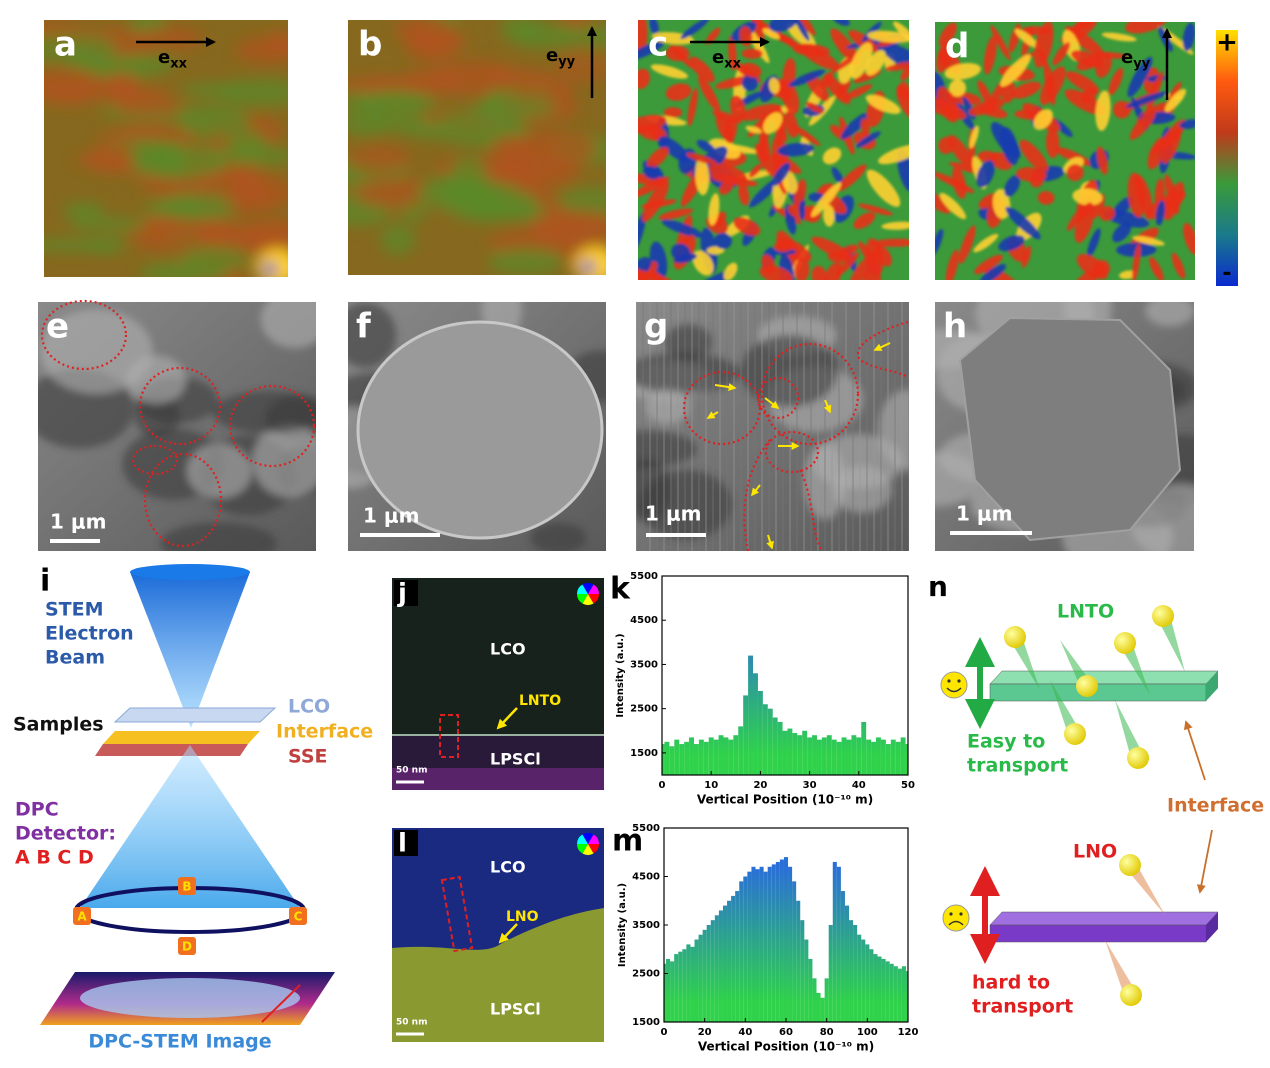 The width and height of the screenshot is (1270, 1068). Describe the element at coordinates (406, 593) in the screenshot. I see `label-box` at that location.